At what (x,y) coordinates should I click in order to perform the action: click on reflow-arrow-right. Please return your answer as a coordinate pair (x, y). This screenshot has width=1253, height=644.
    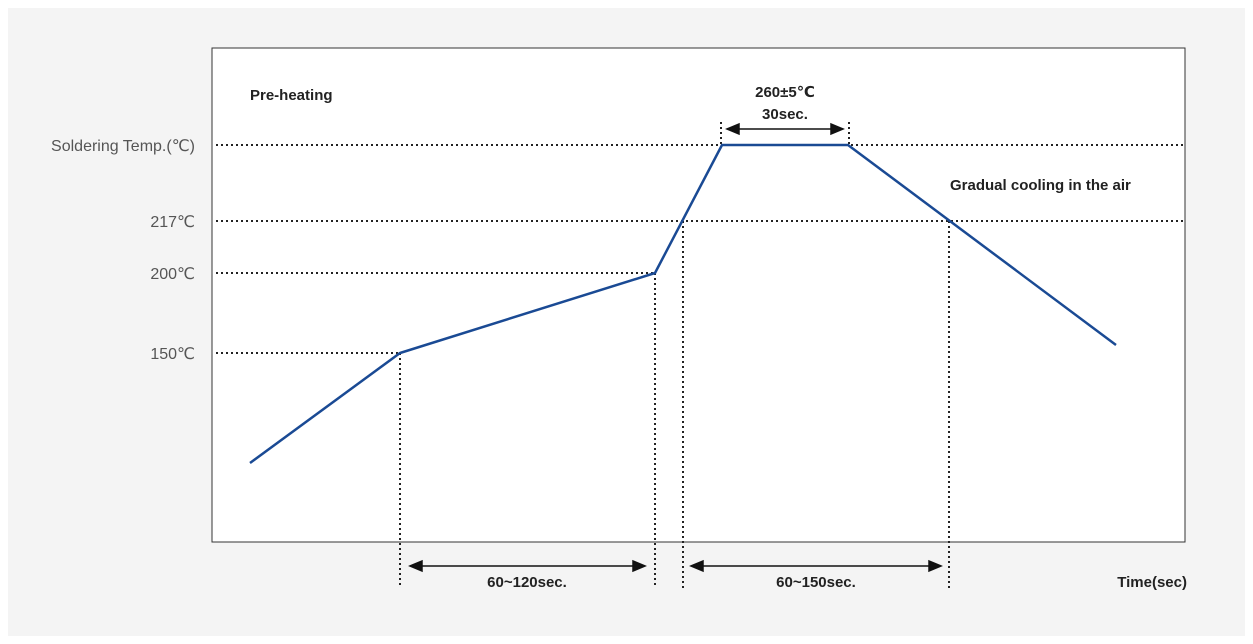
    Looking at the image, I should click on (935, 566).